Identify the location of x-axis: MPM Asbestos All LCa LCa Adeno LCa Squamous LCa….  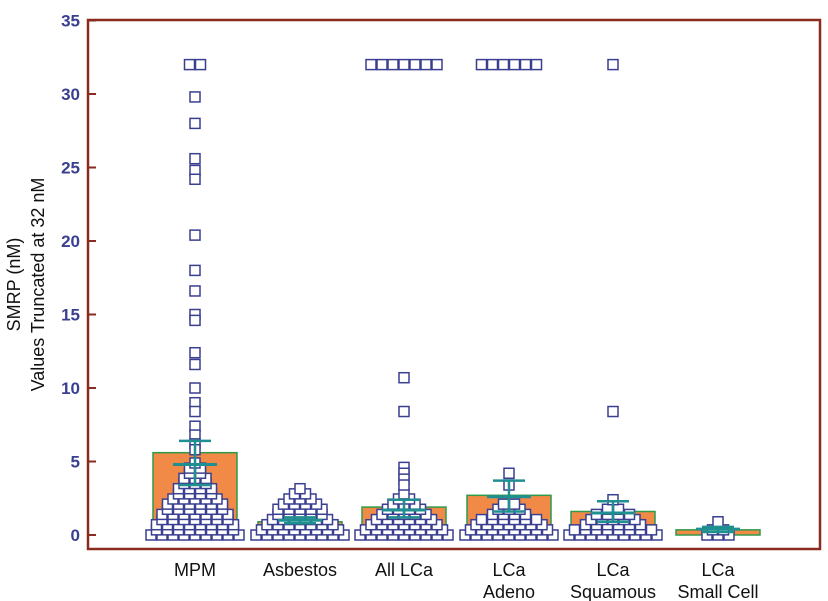
(466, 580).